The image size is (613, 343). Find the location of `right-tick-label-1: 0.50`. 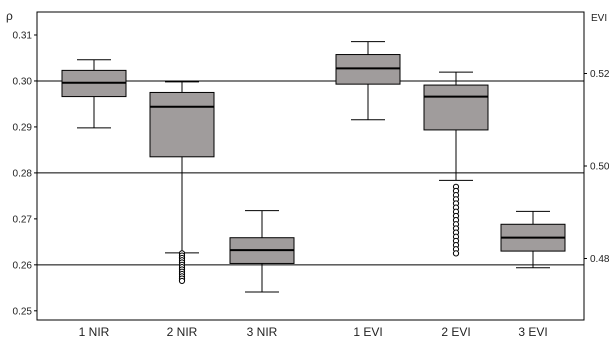

right-tick-label-1: 0.50 is located at coordinates (600, 167).